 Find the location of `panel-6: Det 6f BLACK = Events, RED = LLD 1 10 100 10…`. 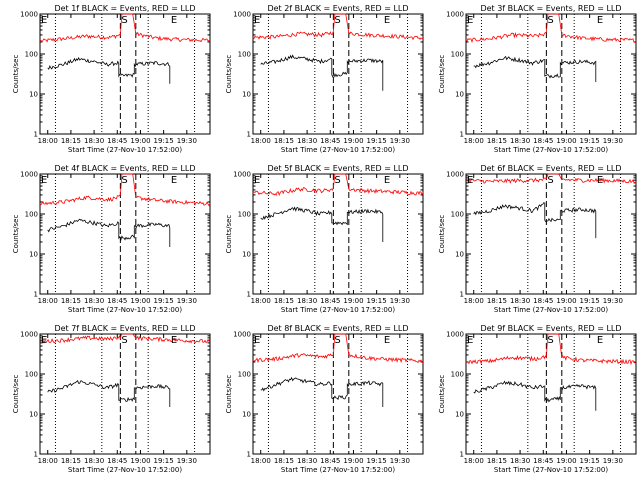

panel-6: Det 6f BLACK = Events, RED = LLD 1 10 100 10… is located at coordinates (537, 239).